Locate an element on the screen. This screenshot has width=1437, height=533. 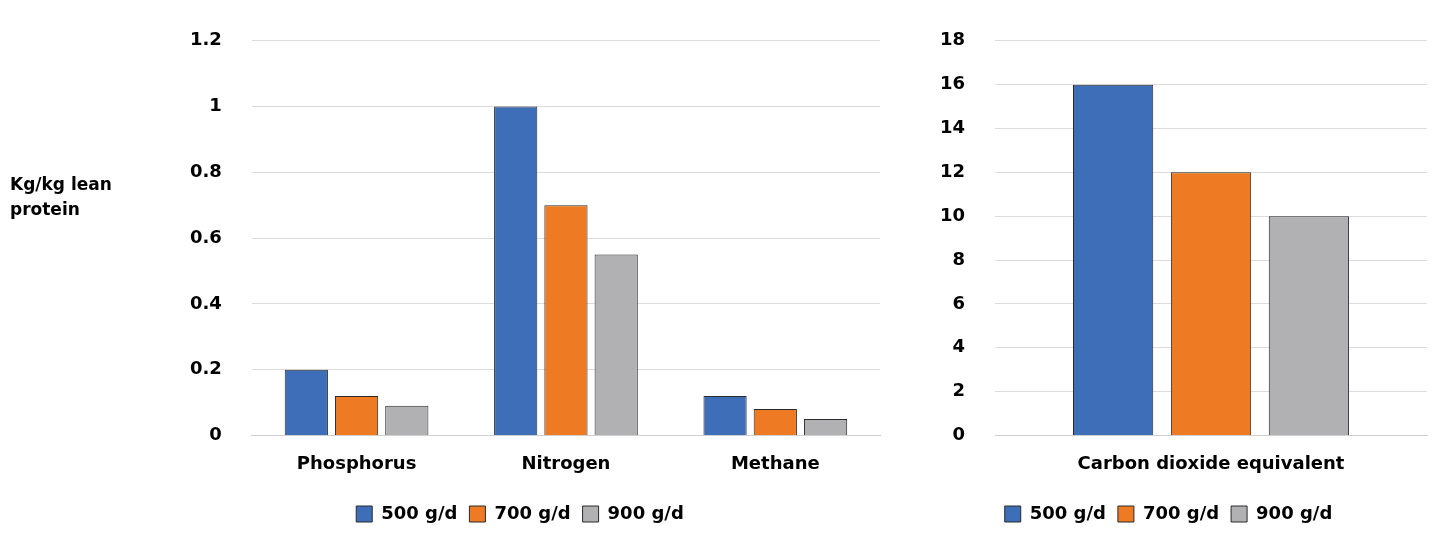
y-tick-label: 8 is located at coordinates (959, 258).